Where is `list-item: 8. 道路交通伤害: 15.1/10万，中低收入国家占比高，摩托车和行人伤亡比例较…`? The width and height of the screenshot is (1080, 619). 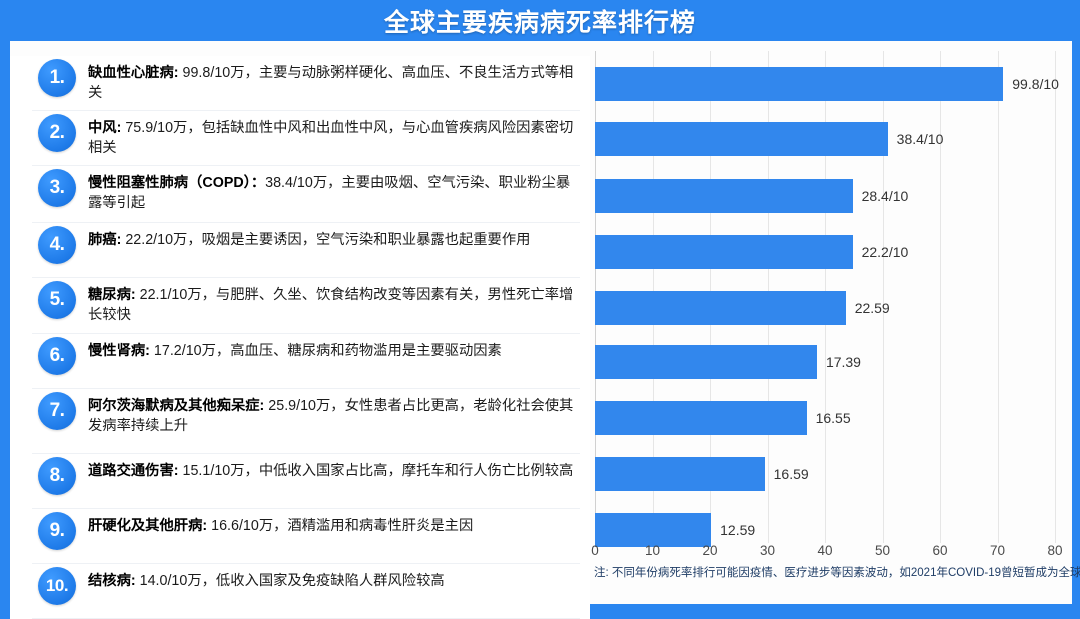
list-item: 8. 道路交通伤害: 15.1/10万，中低收入国家占比高，摩托车和行人伤亡比例较… is located at coordinates (300, 481).